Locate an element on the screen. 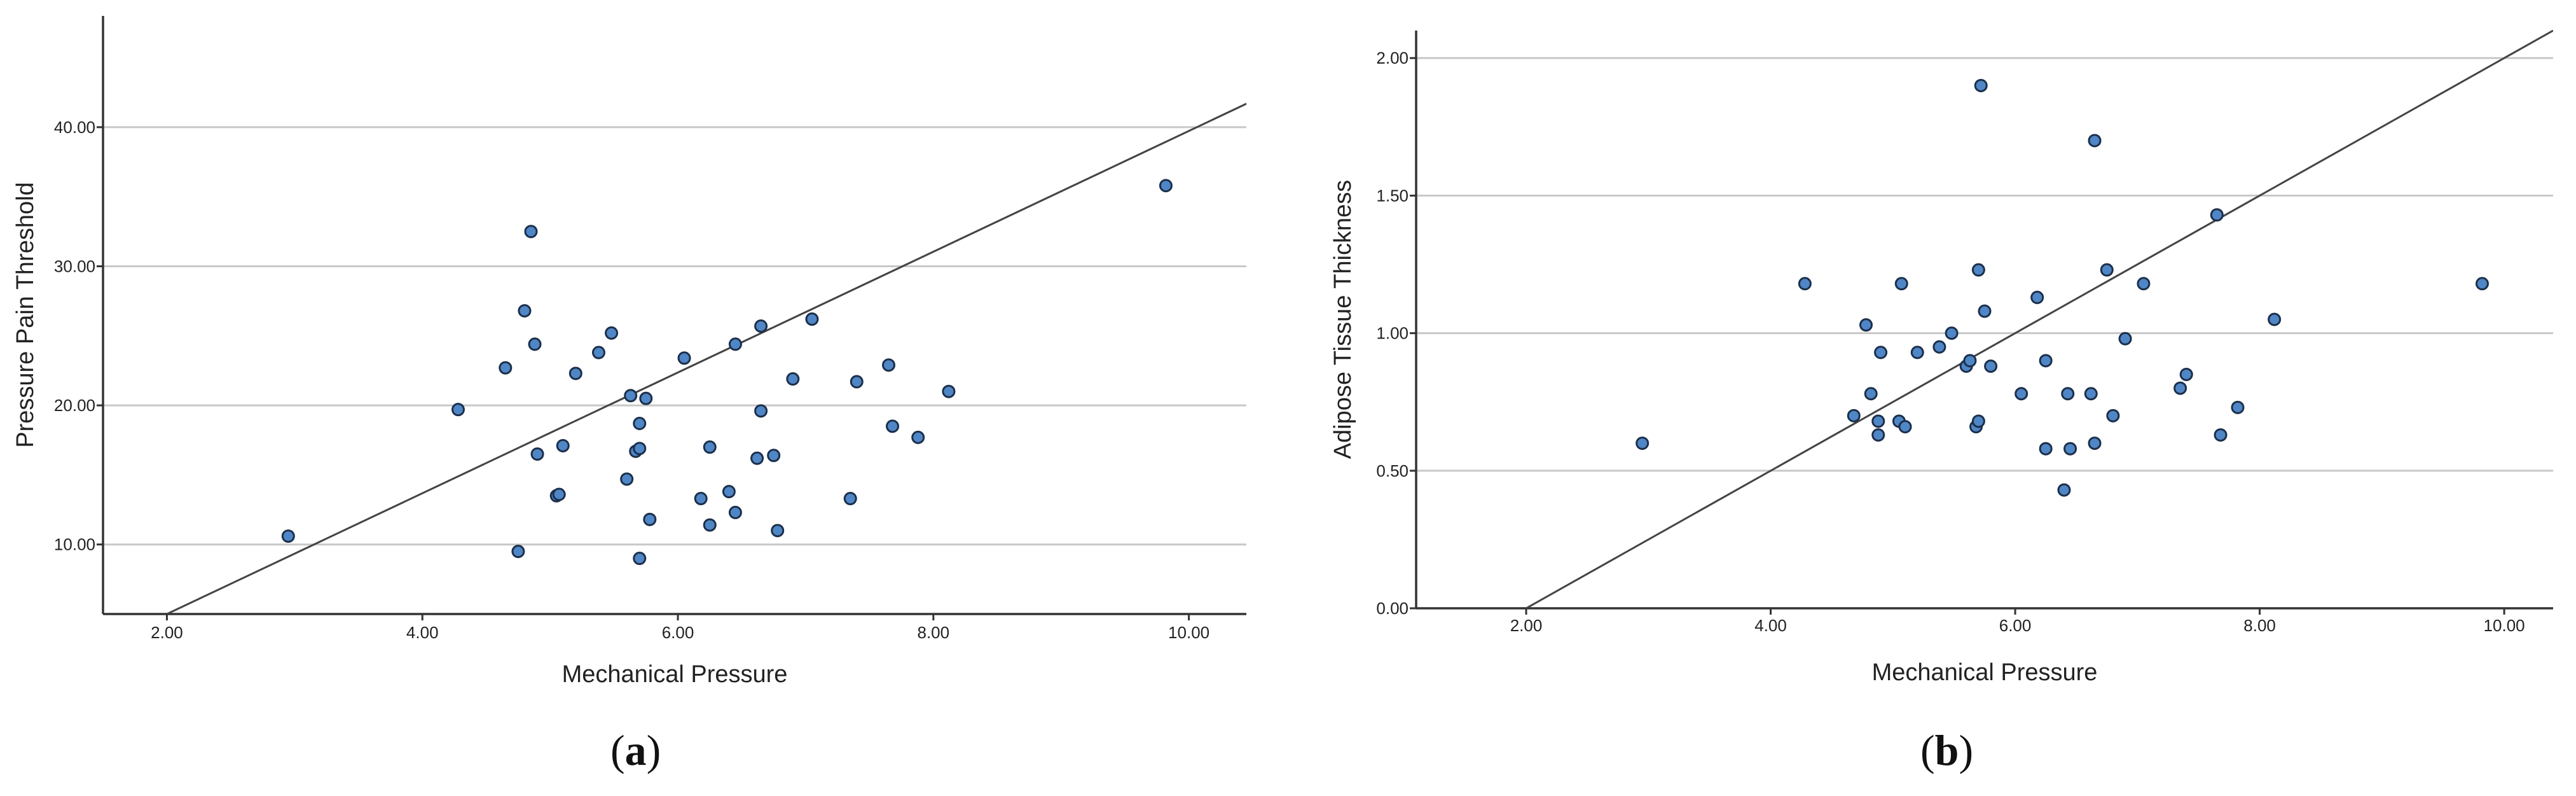 The height and width of the screenshot is (796, 2576). y-axis-title: Pressure Pain Threshold is located at coordinates (25, 315).